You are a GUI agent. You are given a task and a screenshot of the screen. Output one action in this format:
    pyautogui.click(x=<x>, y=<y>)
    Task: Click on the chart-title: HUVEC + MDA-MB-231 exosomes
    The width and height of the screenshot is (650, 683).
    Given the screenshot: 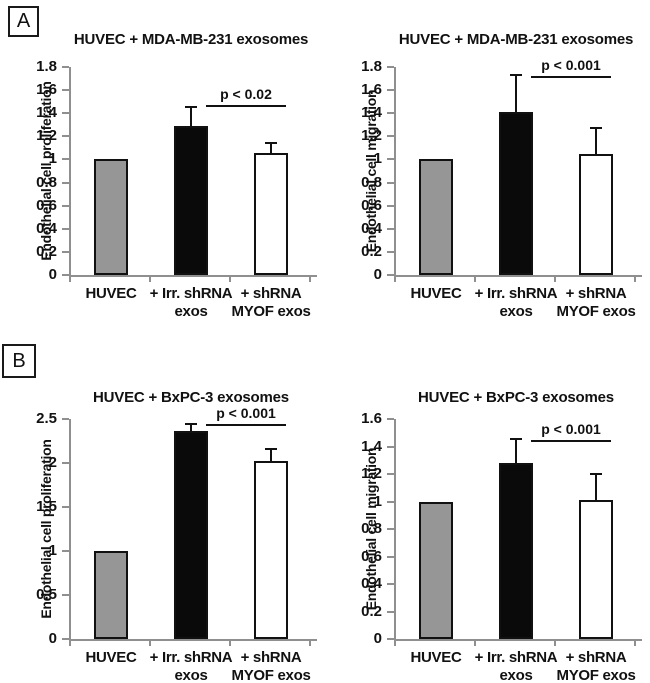 What is the action you would take?
    pyautogui.click(x=516, y=39)
    